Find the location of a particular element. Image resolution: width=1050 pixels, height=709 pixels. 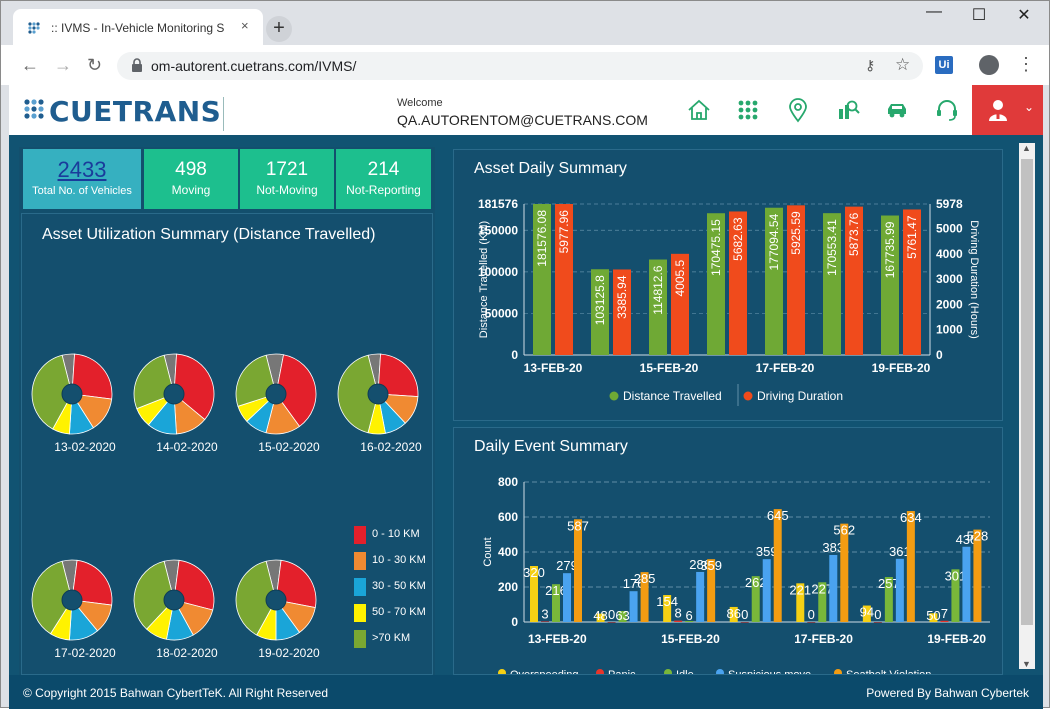

legend-item: Overspeeding is located at coordinates (538, 672).